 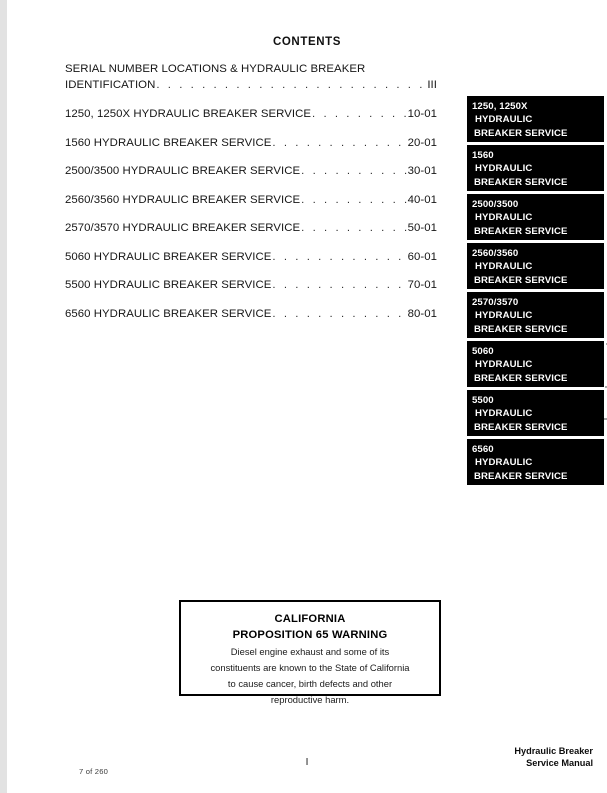 What do you see at coordinates (483, 155) in the screenshot?
I see `section-tab-line: 1560` at bounding box center [483, 155].